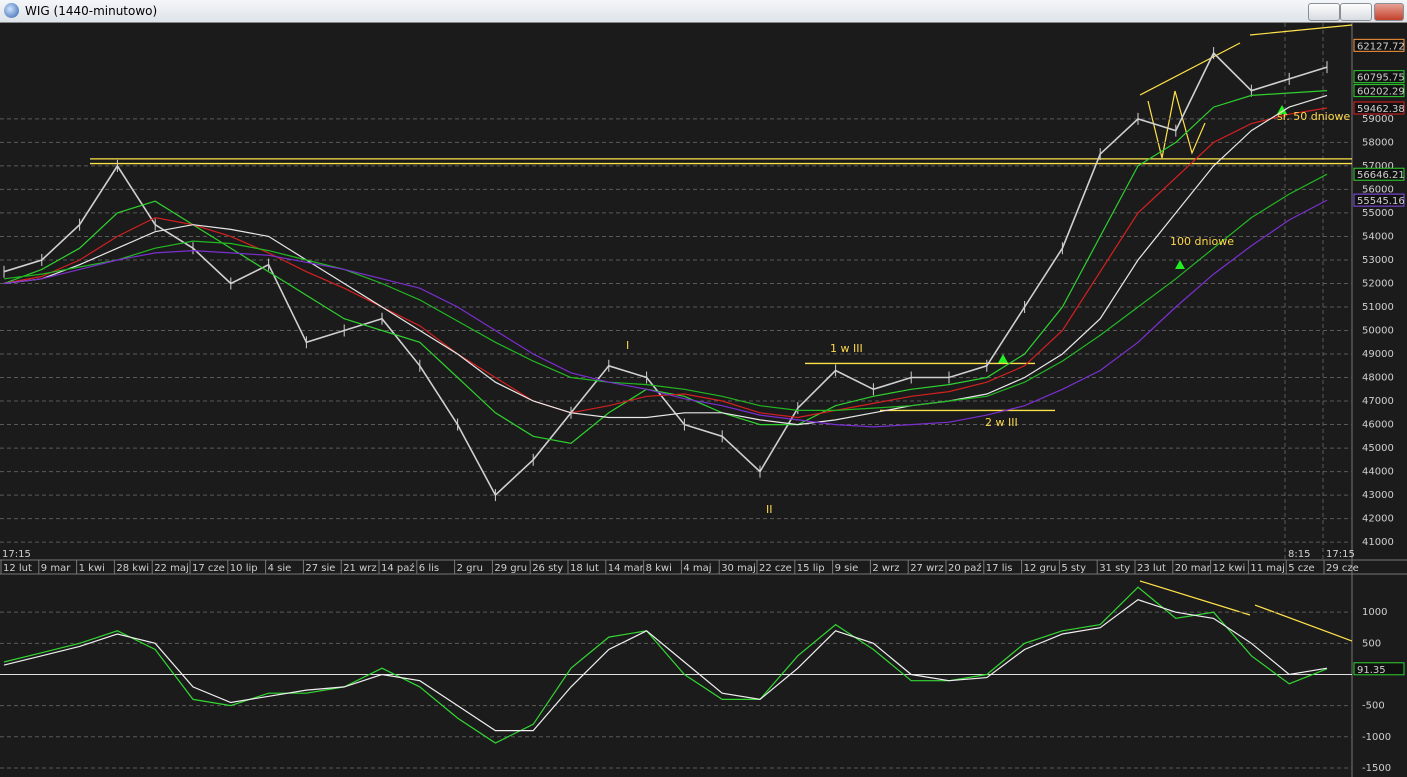 This screenshot has height=777, width=1407. What do you see at coordinates (1324, 12) in the screenshot?
I see `minimize-button` at bounding box center [1324, 12].